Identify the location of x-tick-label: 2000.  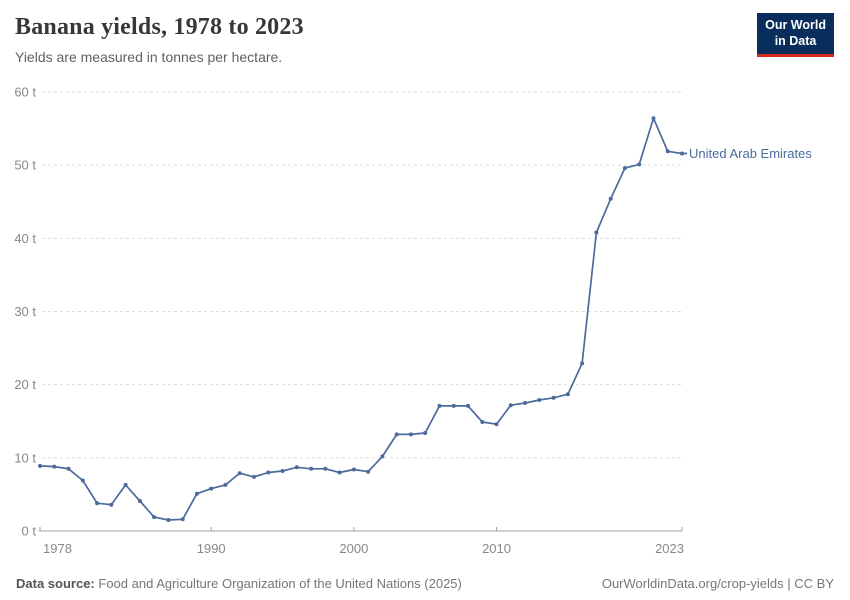
(353, 548).